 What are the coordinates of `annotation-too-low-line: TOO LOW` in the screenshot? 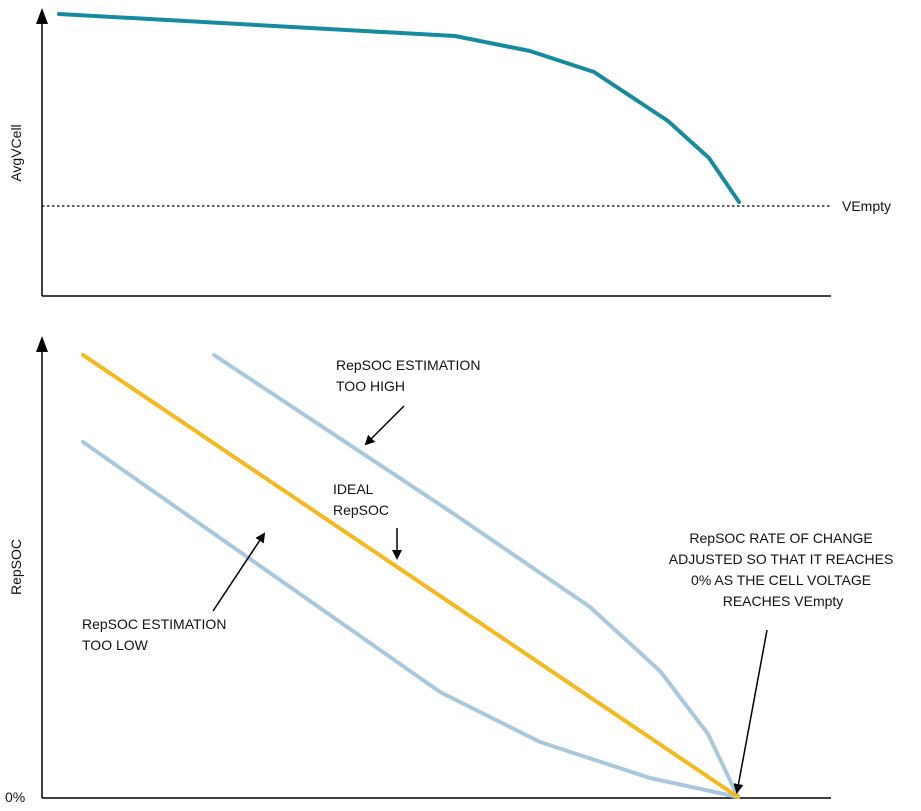 It's located at (115, 645).